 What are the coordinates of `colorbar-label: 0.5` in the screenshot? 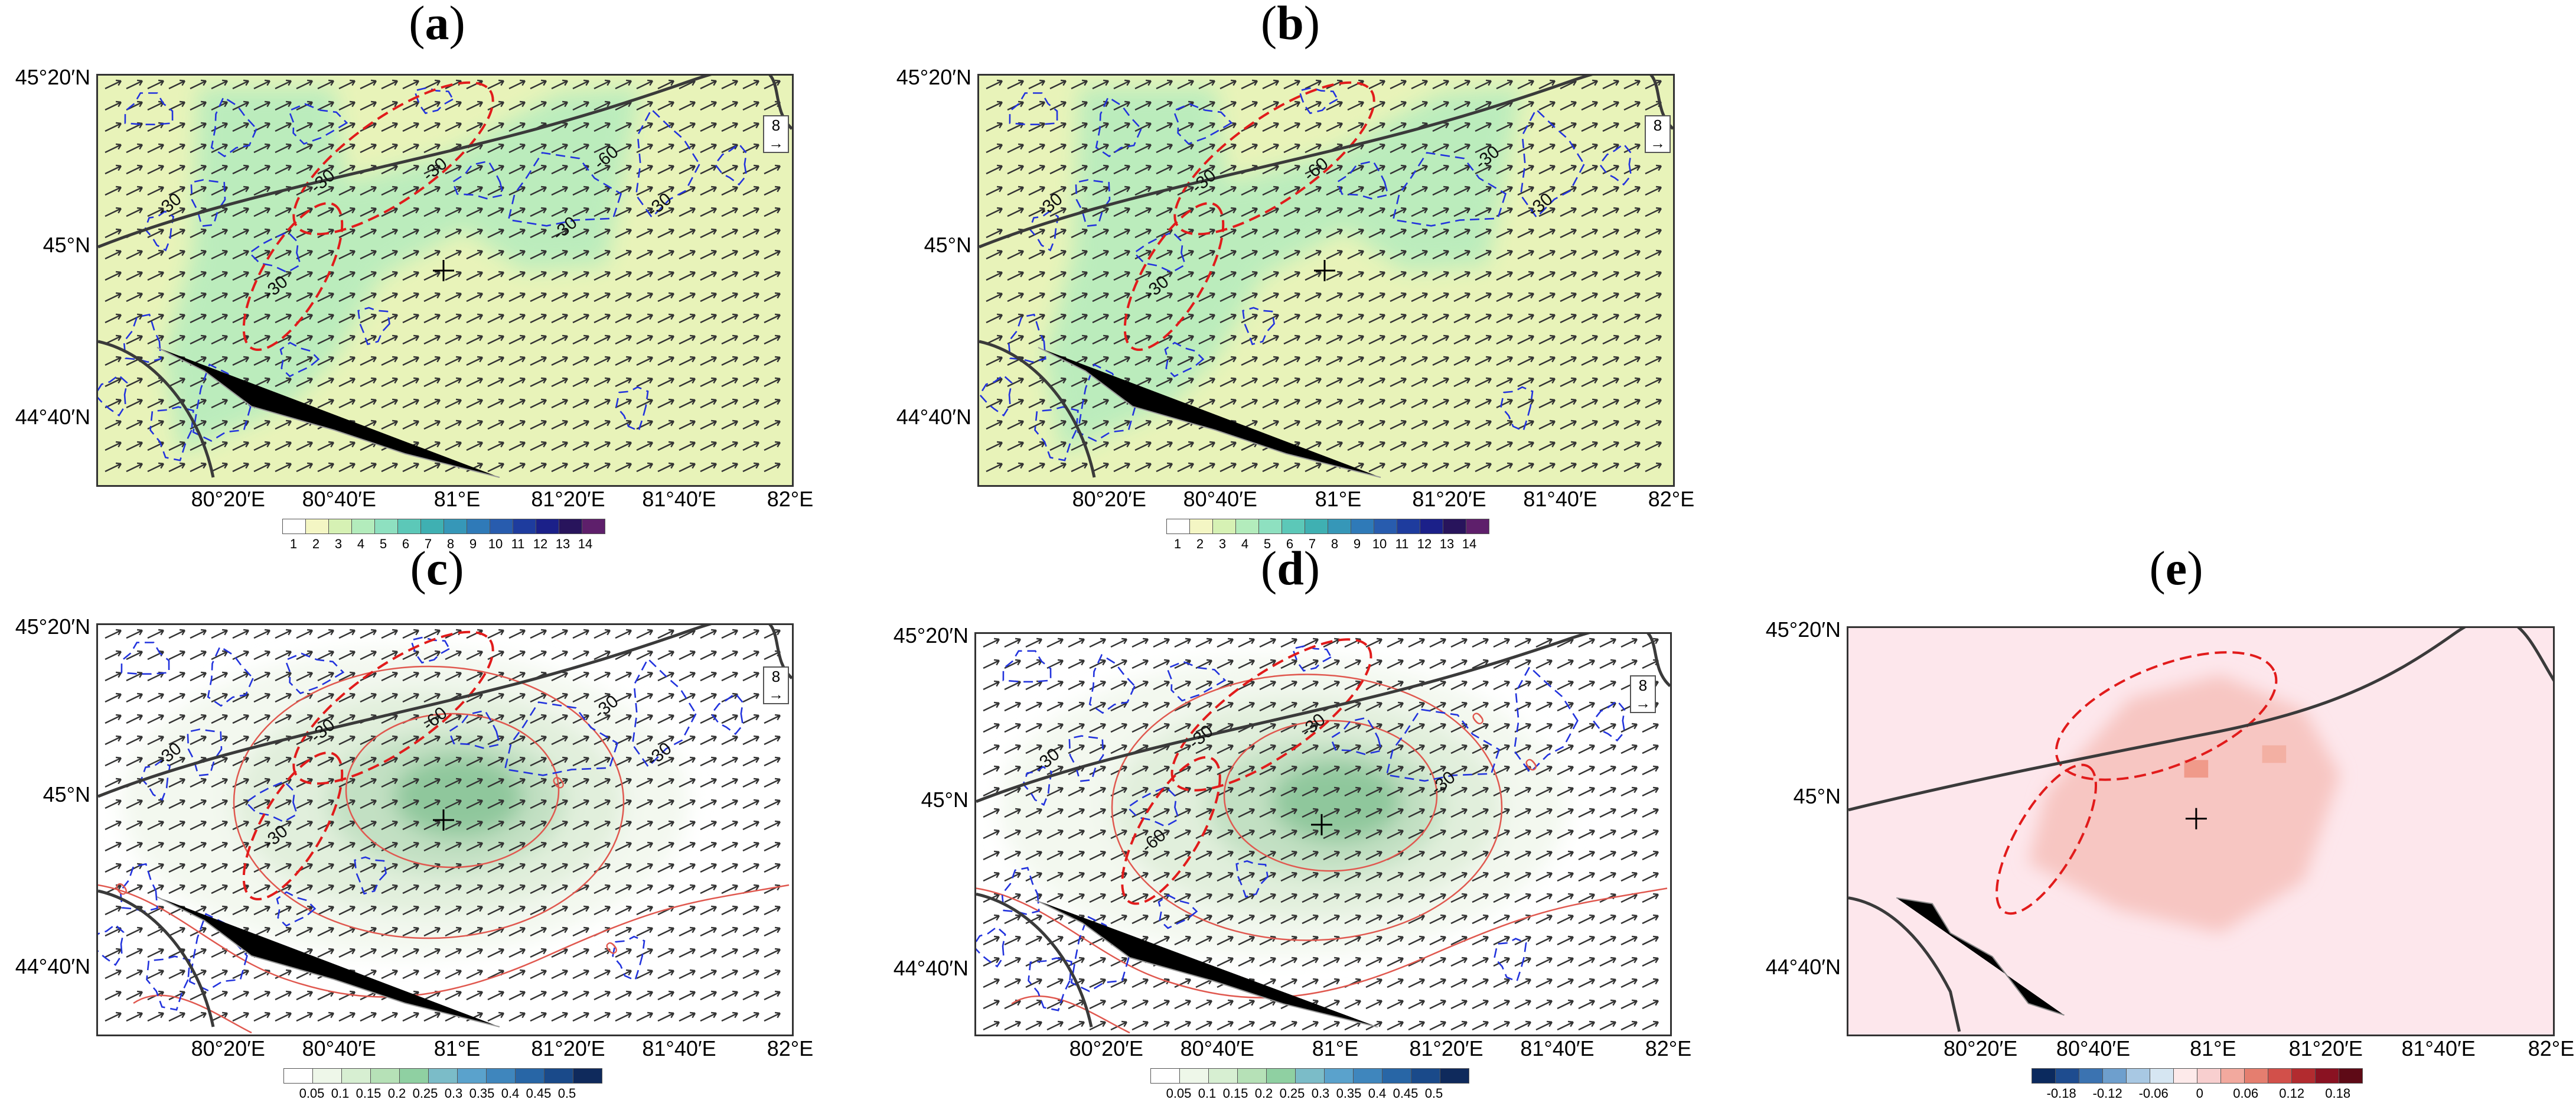 It's located at (1434, 1093).